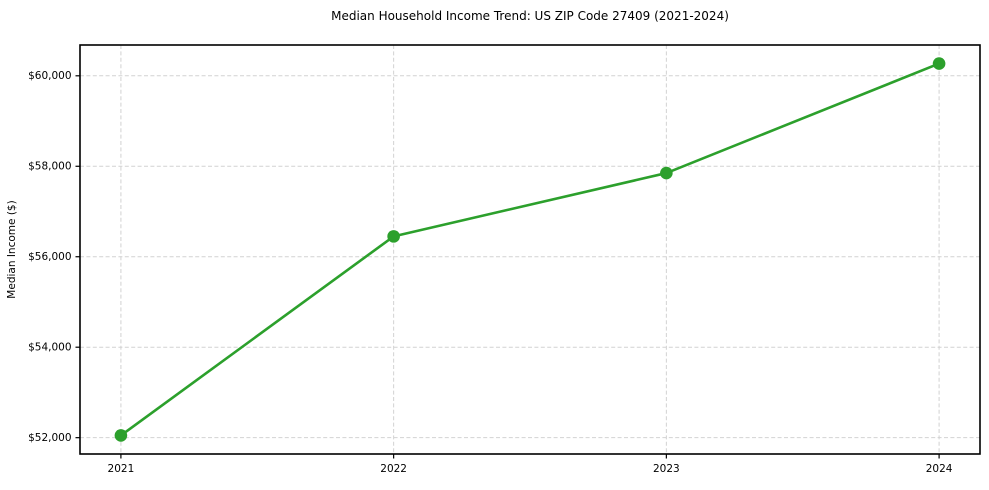 This screenshot has width=989, height=490. I want to click on data-point-2023, so click(666, 173).